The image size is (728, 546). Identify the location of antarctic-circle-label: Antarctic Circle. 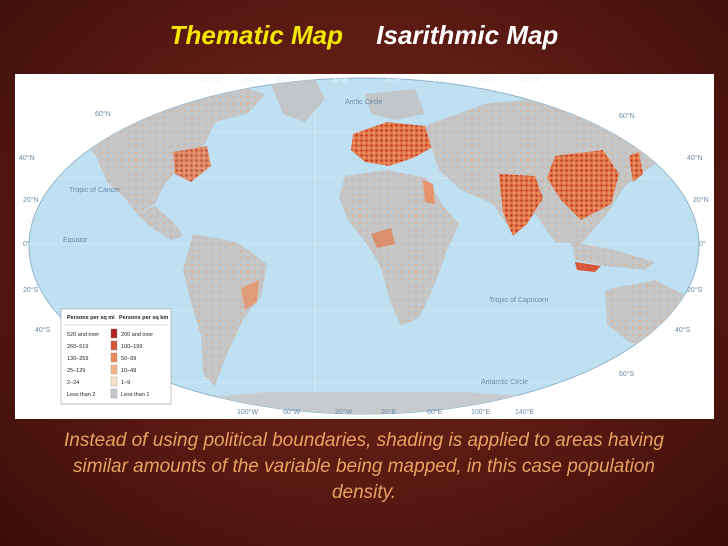
(504, 382).